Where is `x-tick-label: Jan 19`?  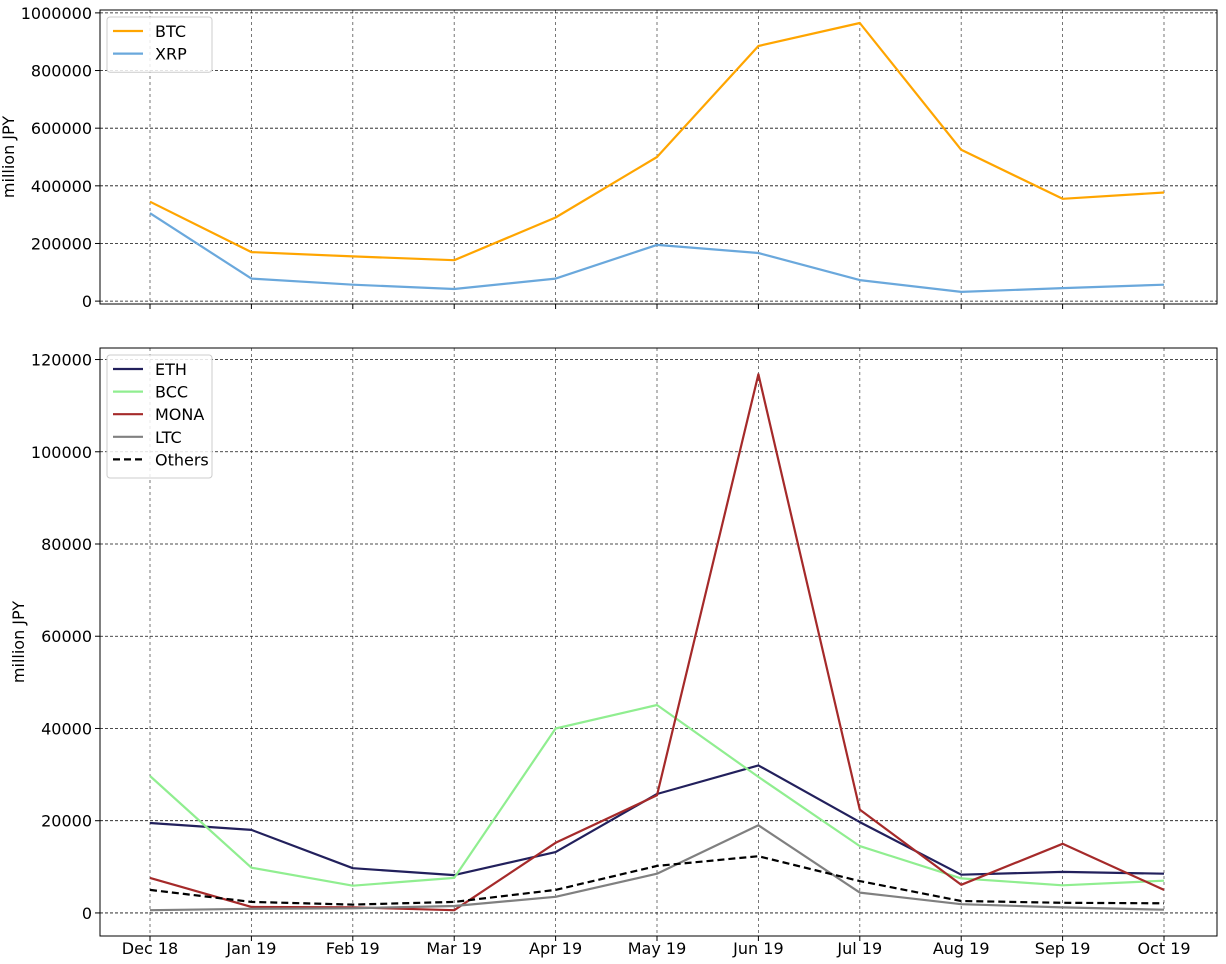
x-tick-label: Jan 19 is located at coordinates (250, 948).